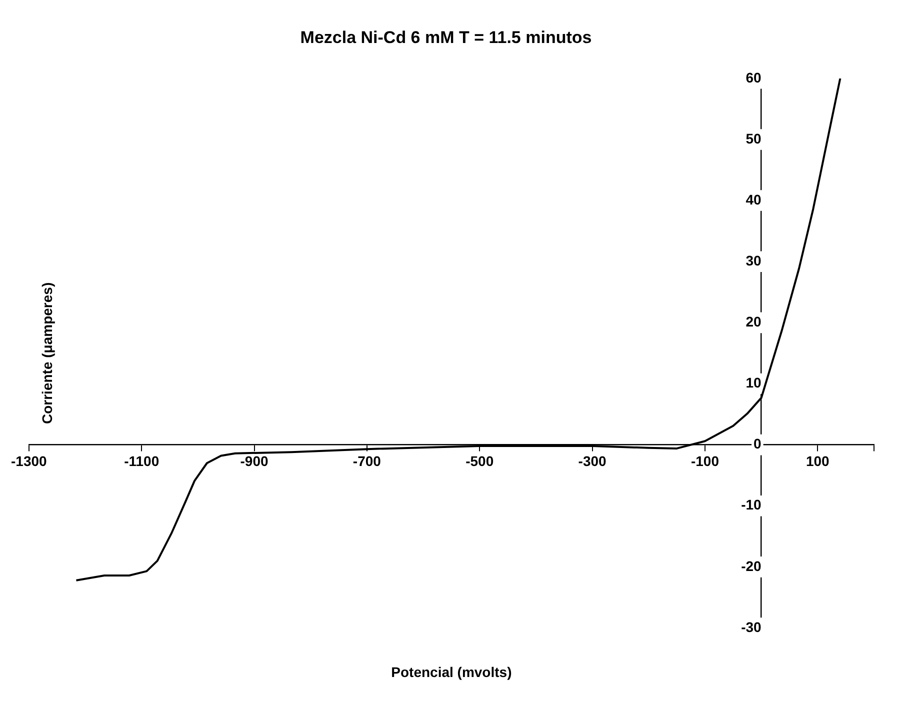 Image resolution: width=916 pixels, height=711 pixels. Describe the element at coordinates (751, 566) in the screenshot. I see `y-tick-label: -20` at that location.